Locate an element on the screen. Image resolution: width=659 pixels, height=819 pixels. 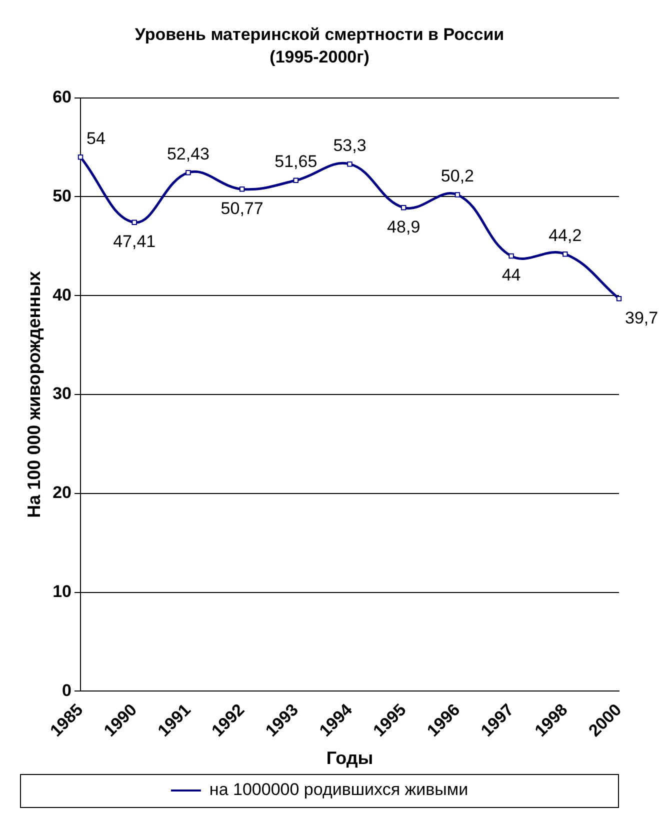
data-label: 50,77 is located at coordinates (242, 208).